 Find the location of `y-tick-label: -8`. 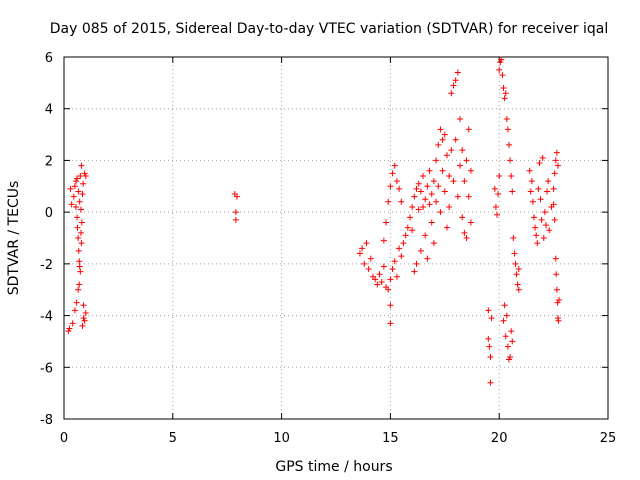

y-tick-label: -8 is located at coordinates (46, 420).